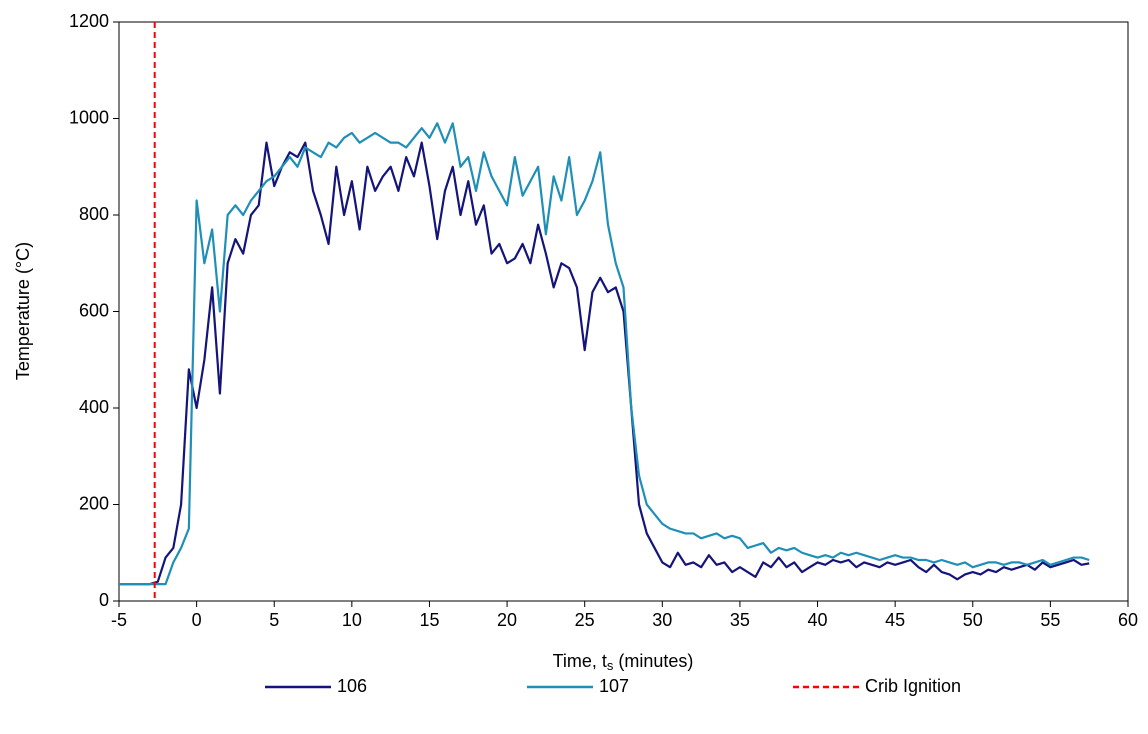 This screenshot has width=1148, height=734. I want to click on x-label-text: Time, t, so click(580, 661).